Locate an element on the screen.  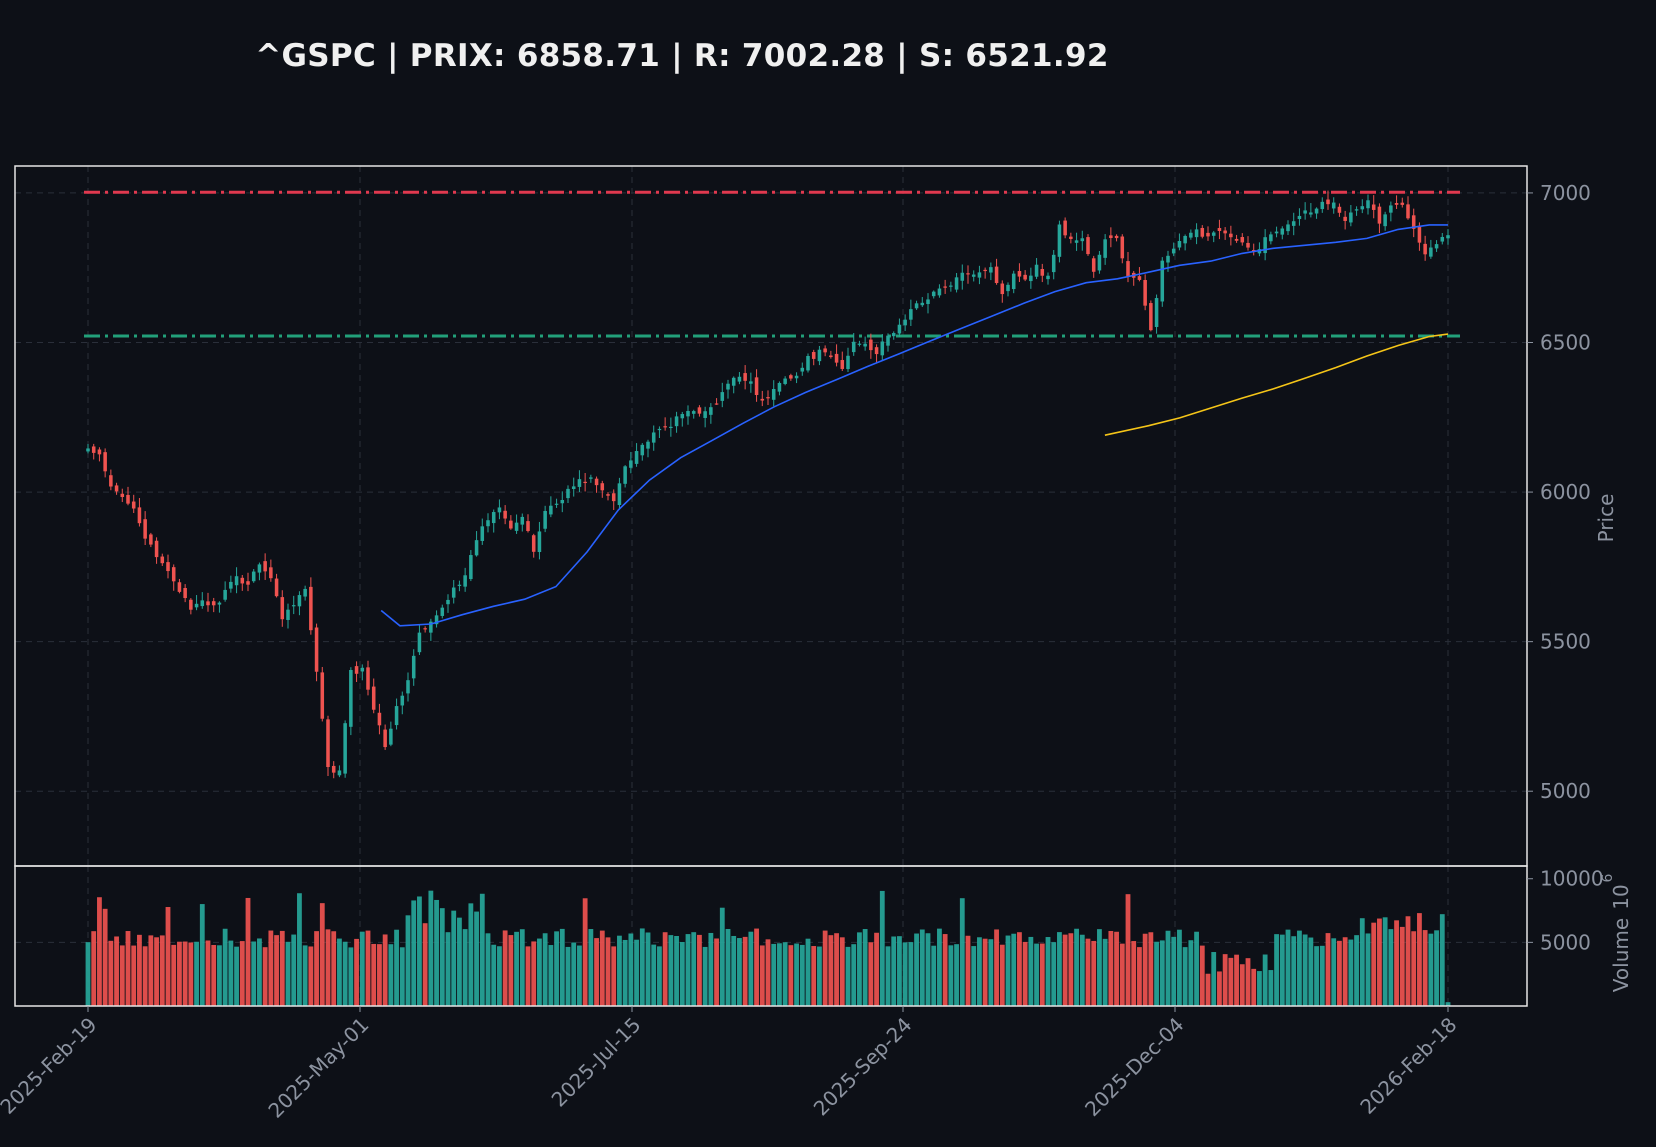
x-tick-label: 2025-Sep-24 is located at coordinates (863, 1067).